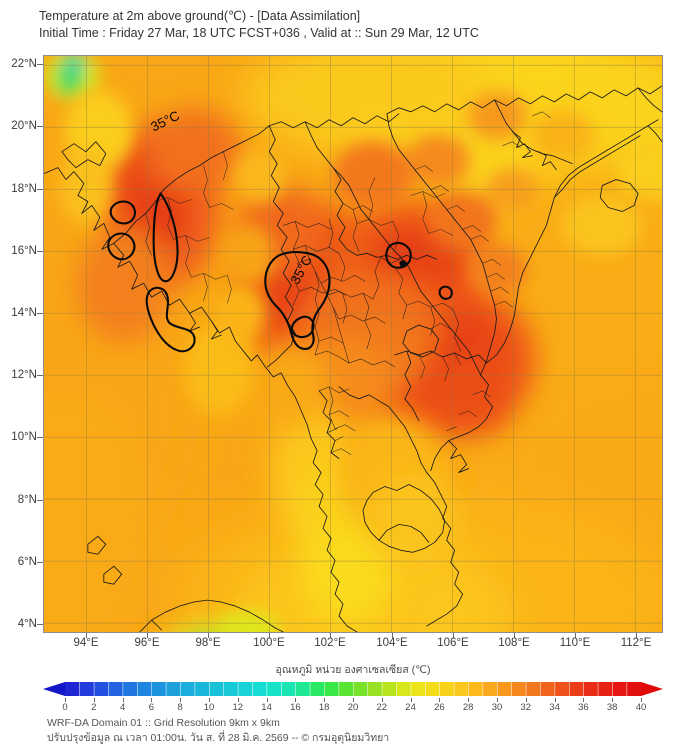 The height and width of the screenshot is (756, 676). What do you see at coordinates (151, 707) in the screenshot?
I see `colorbar-tick-label: 6` at bounding box center [151, 707].